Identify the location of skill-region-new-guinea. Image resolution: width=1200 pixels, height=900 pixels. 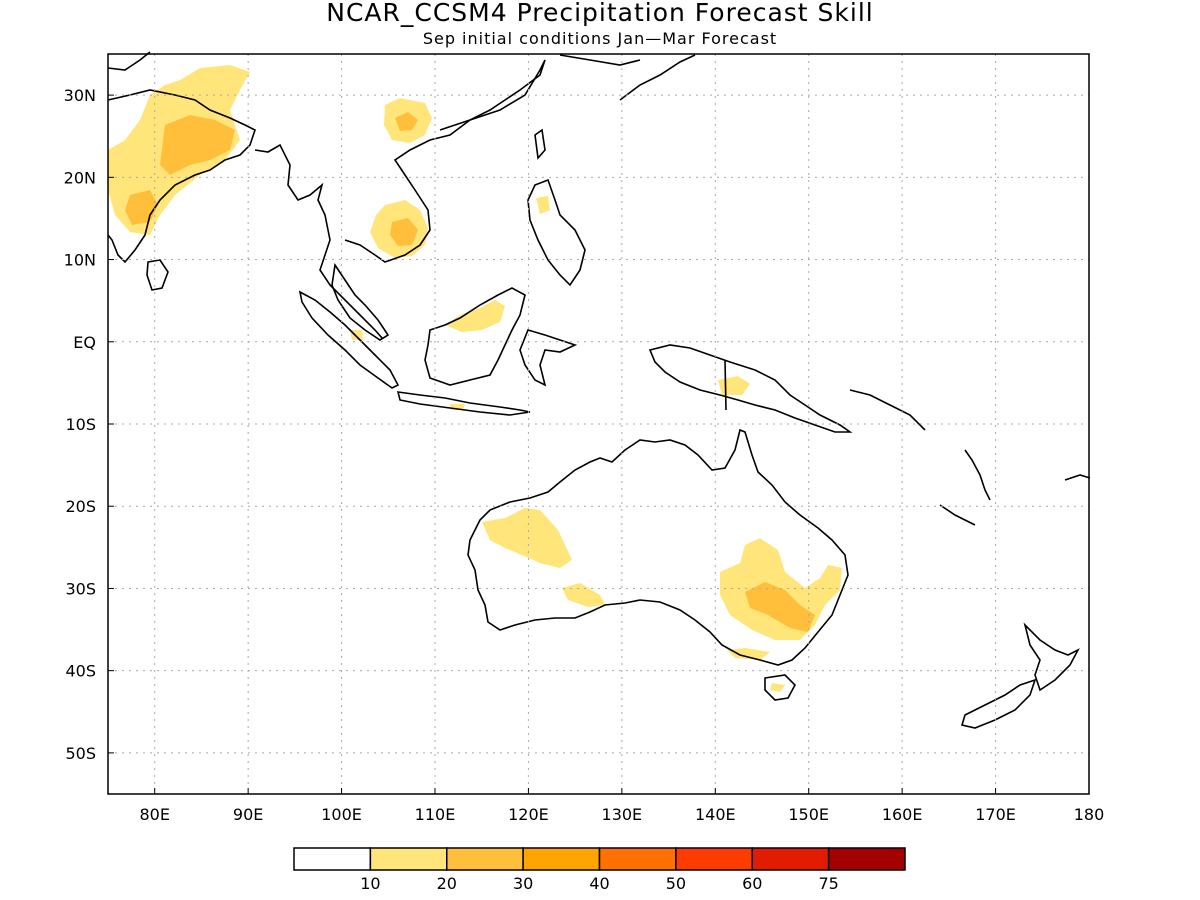
(734, 385).